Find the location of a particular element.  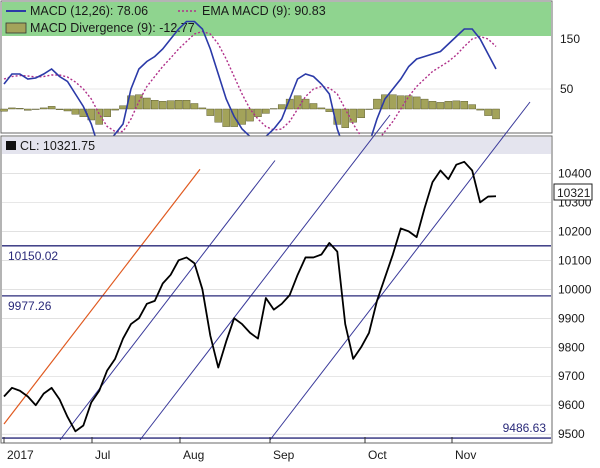

x-axis: 2017 Jul Aug Sep Oct Nov is located at coordinates (239, 449).